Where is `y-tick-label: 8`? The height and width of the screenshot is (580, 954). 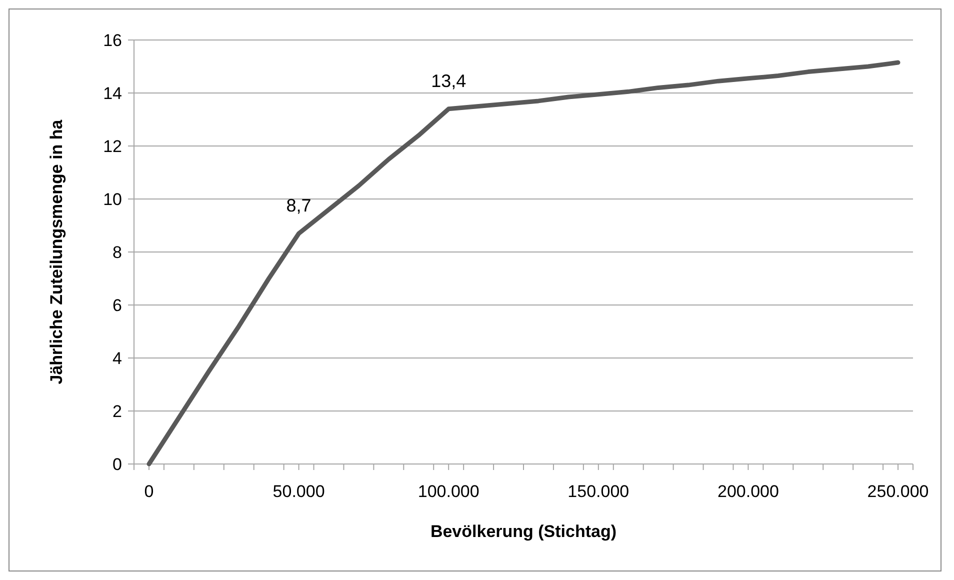
y-tick-label: 8 is located at coordinates (117, 252).